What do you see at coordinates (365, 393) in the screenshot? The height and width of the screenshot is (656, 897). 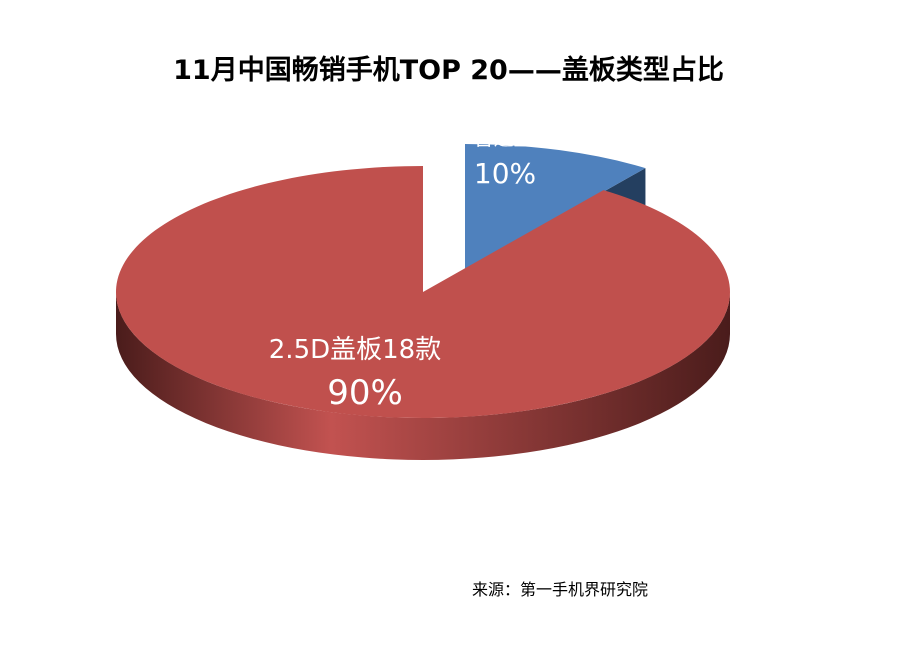 I see `data-label-value-1: 90%` at bounding box center [365, 393].